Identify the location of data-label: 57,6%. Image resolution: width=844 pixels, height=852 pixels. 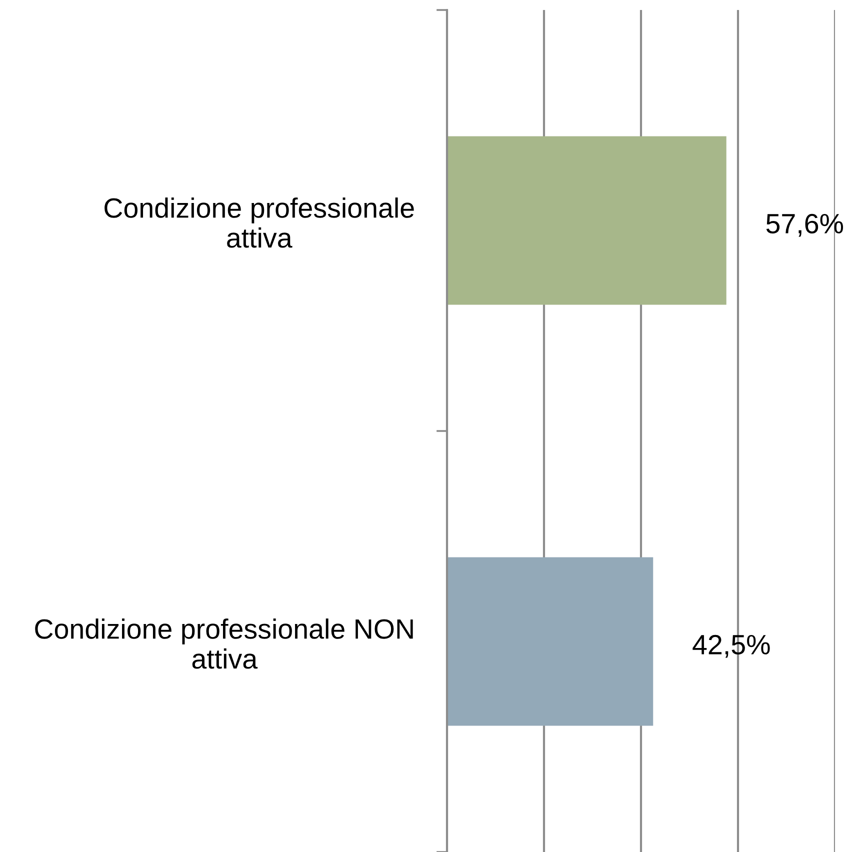
(805, 225).